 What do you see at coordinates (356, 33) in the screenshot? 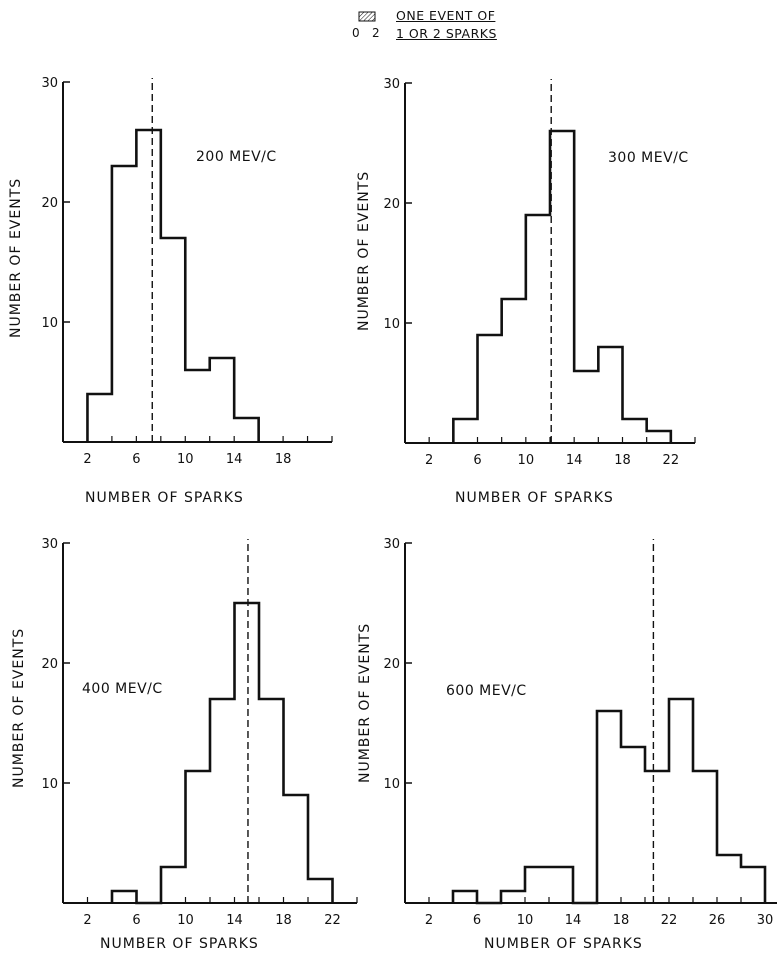
I see `legend-scale-left: 0` at bounding box center [356, 33].